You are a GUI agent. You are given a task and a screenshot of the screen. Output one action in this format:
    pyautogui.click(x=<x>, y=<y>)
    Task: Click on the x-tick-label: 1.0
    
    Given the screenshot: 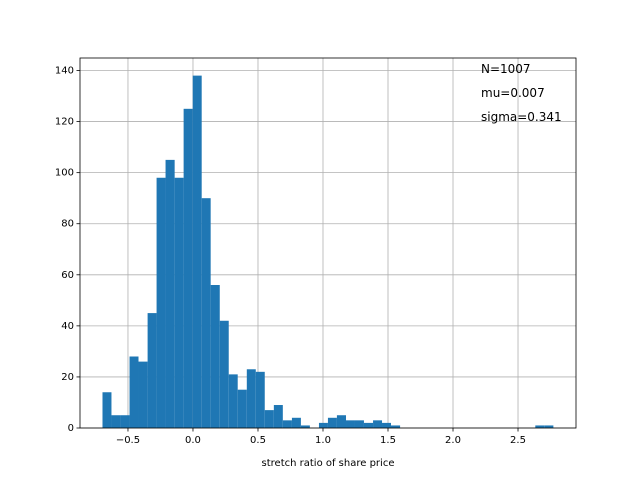 What is the action you would take?
    pyautogui.click(x=323, y=440)
    